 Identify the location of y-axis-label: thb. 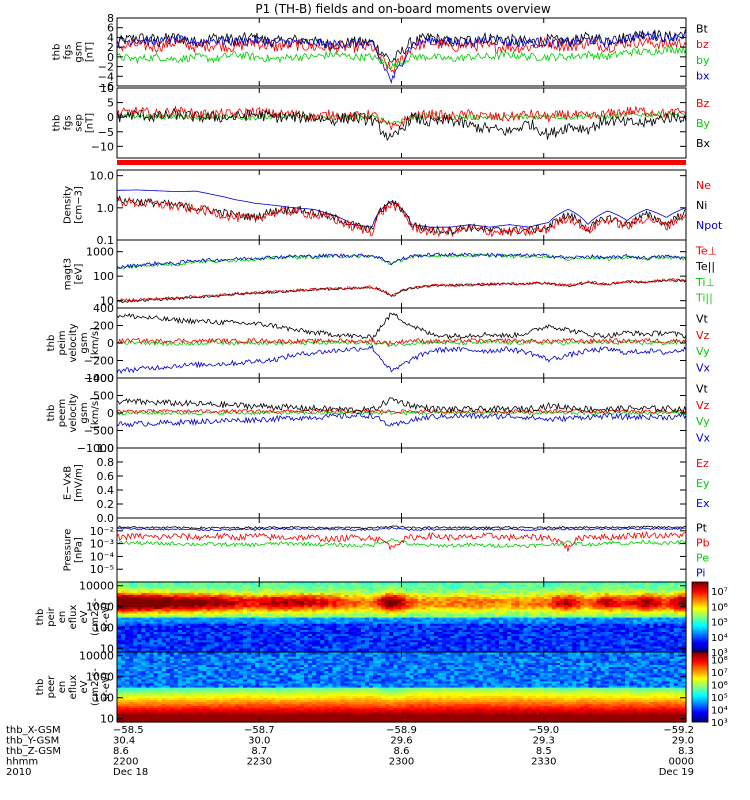
(51, 413).